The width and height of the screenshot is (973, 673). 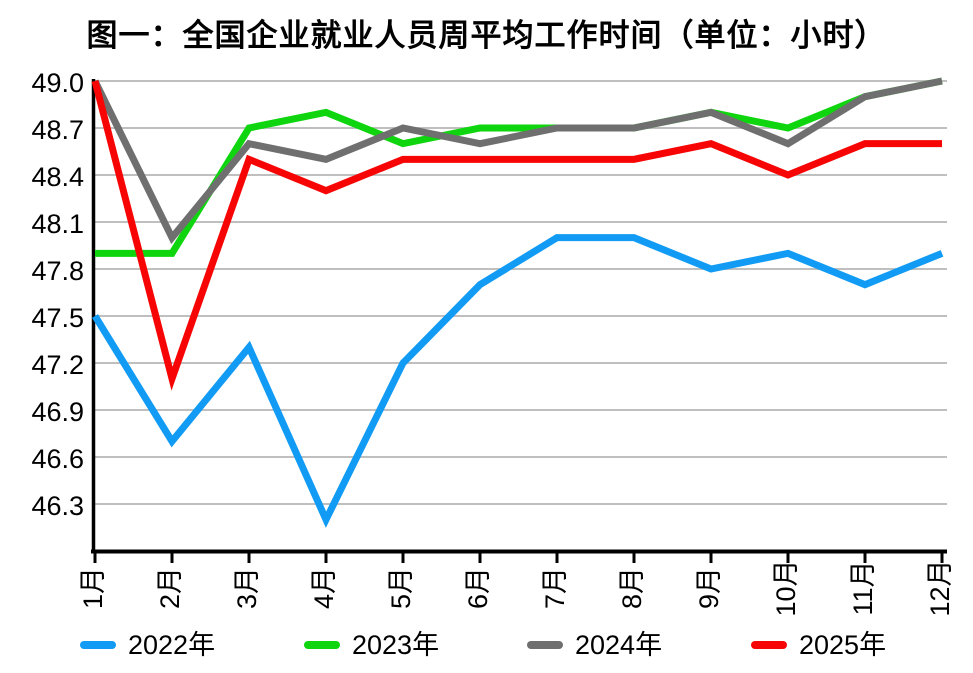 What do you see at coordinates (709, 588) in the screenshot?
I see `x-tick-label: 9月` at bounding box center [709, 588].